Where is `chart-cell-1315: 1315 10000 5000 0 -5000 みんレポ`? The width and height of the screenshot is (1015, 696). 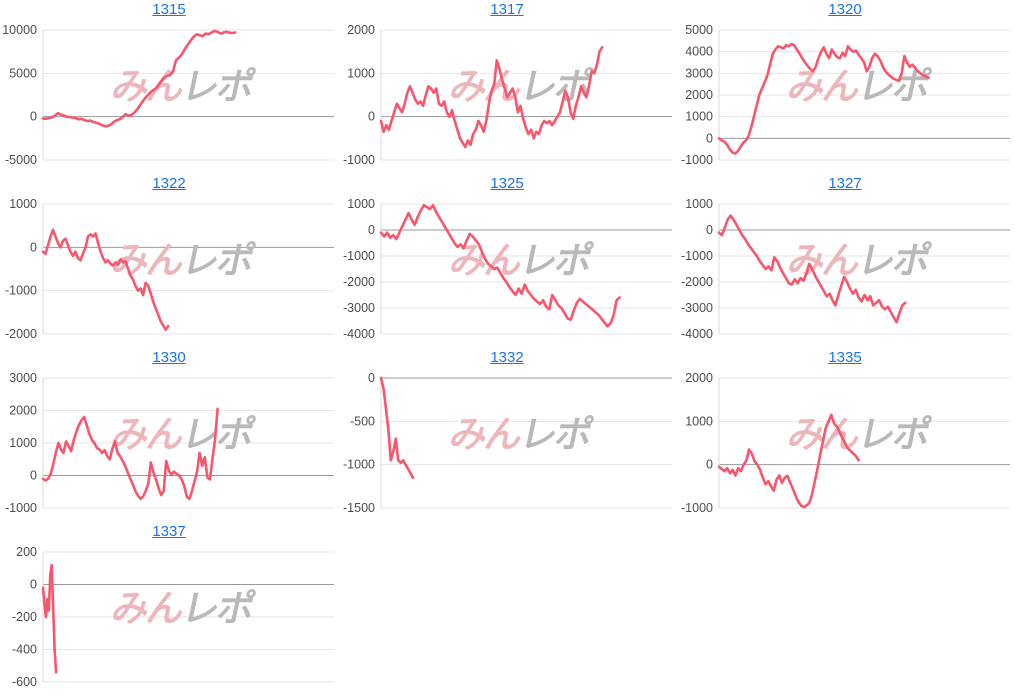
chart-cell-1315: 1315 10000 5000 0 -5000 みんレポ is located at coordinates (169, 87).